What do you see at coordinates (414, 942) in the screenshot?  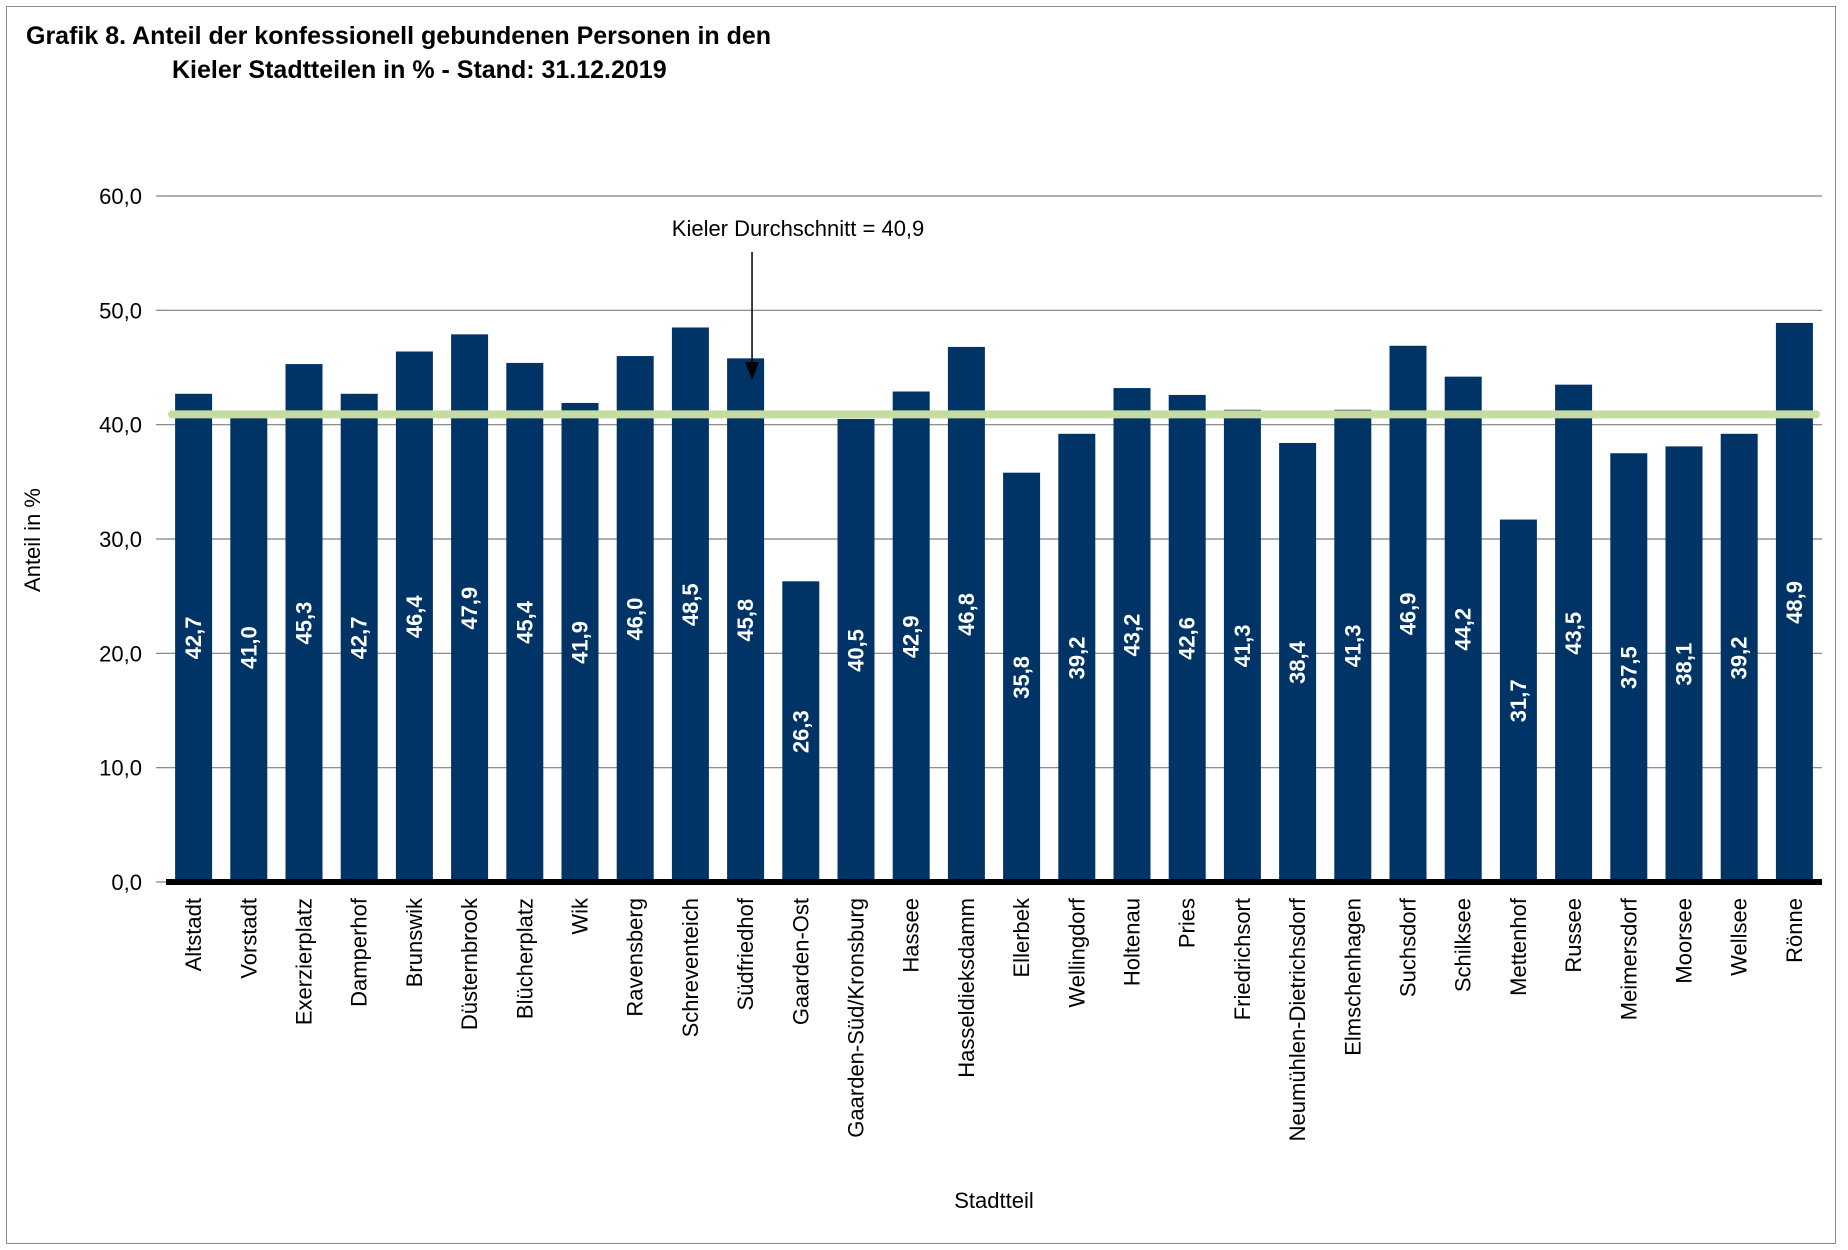 I see `category-label: Brunswik` at bounding box center [414, 942].